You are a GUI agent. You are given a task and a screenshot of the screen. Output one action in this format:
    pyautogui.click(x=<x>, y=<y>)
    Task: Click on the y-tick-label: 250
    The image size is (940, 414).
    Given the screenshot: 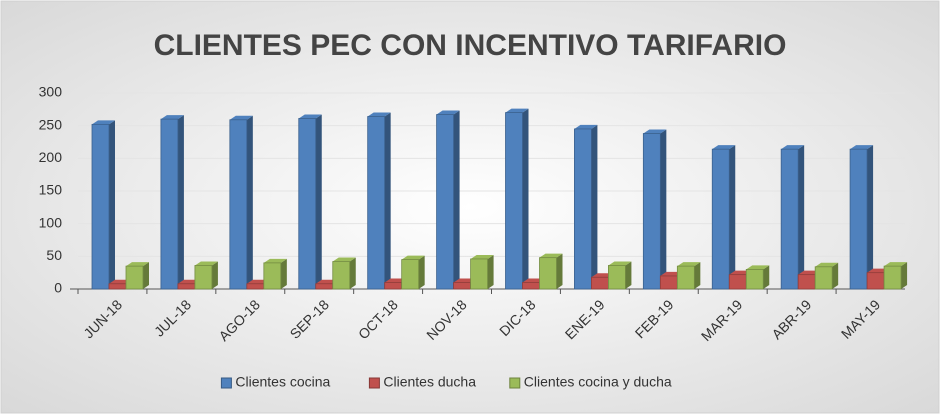 What is the action you would take?
    pyautogui.click(x=51, y=124)
    